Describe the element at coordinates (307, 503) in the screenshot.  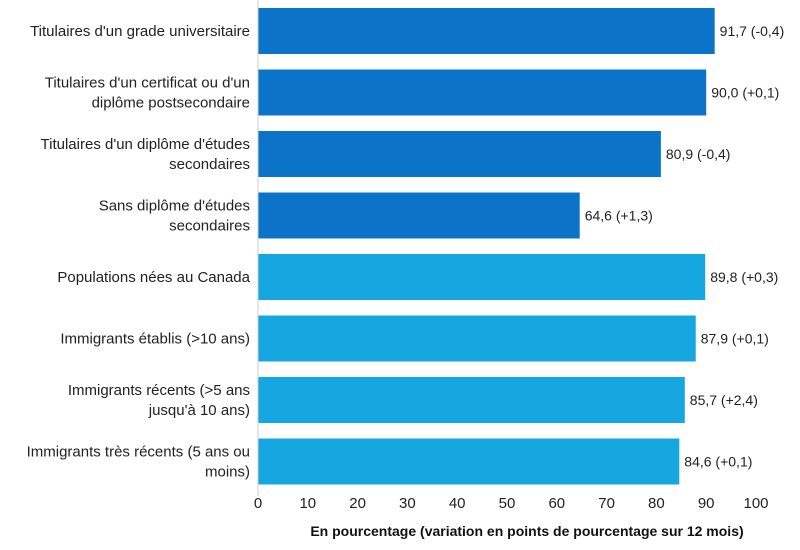
I see `x-tick-label: 10` at that location.